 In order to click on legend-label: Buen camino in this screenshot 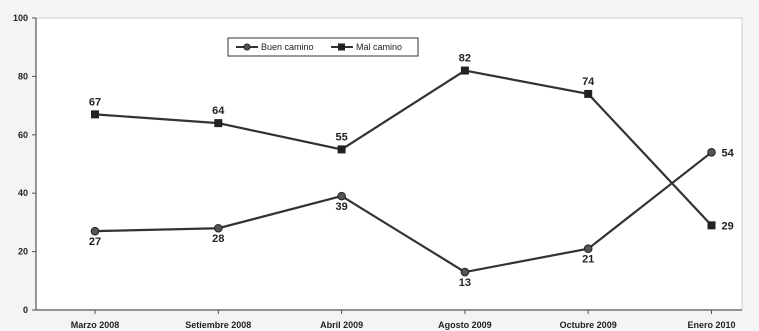, I will do `click(287, 47)`.